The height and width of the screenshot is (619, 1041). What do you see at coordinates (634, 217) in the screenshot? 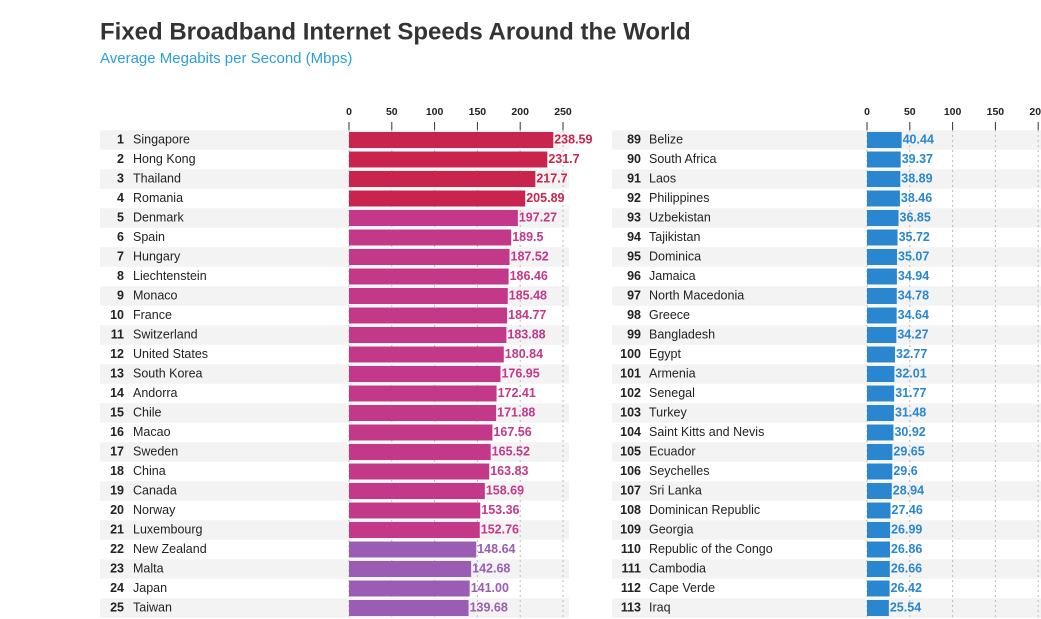
I see `rank: 93` at bounding box center [634, 217].